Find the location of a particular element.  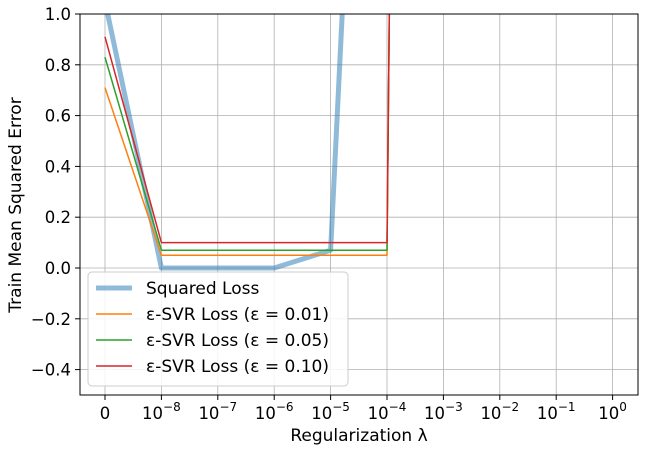

y-tick-label: 1.0 is located at coordinates (58, 14).